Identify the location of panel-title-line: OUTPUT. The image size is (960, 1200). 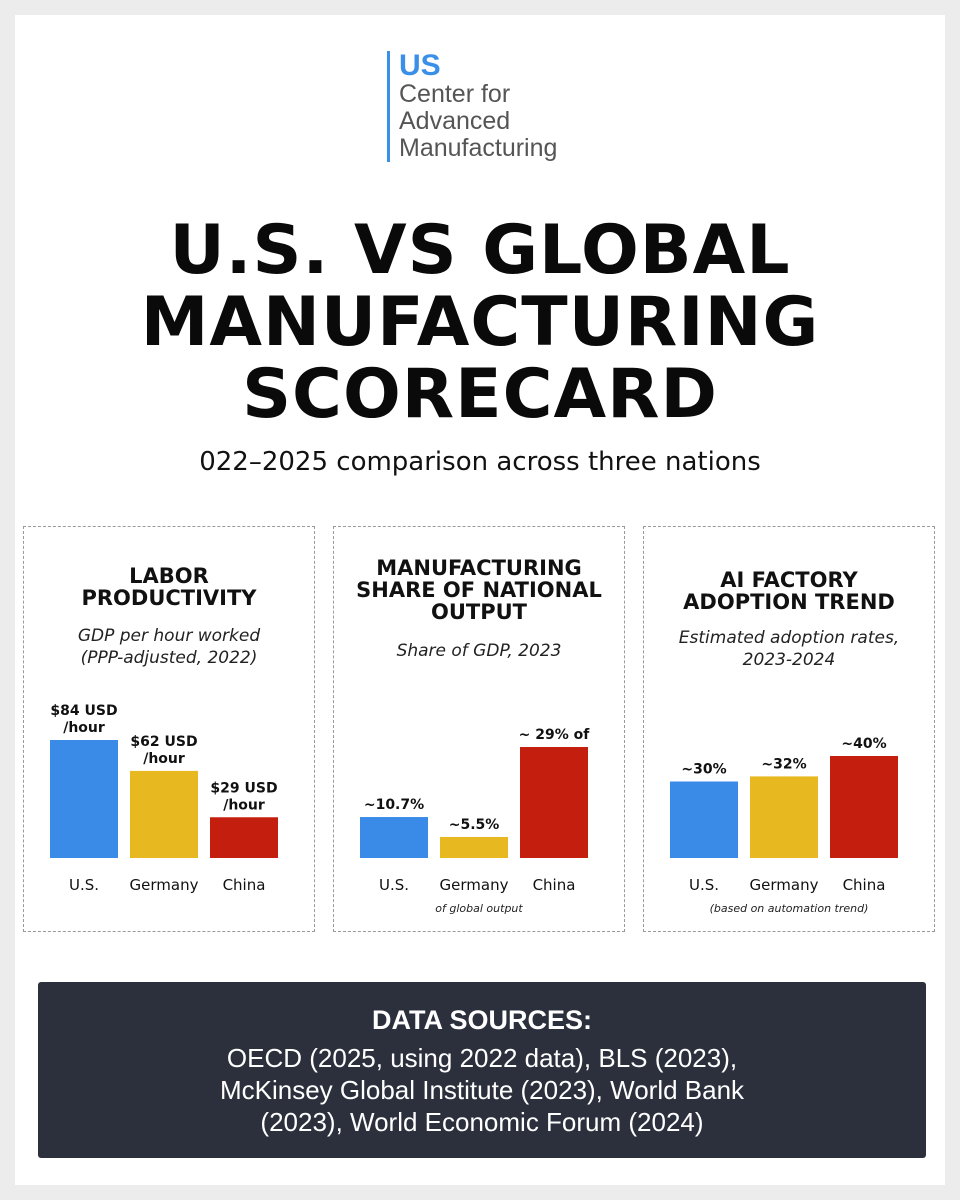
(479, 612).